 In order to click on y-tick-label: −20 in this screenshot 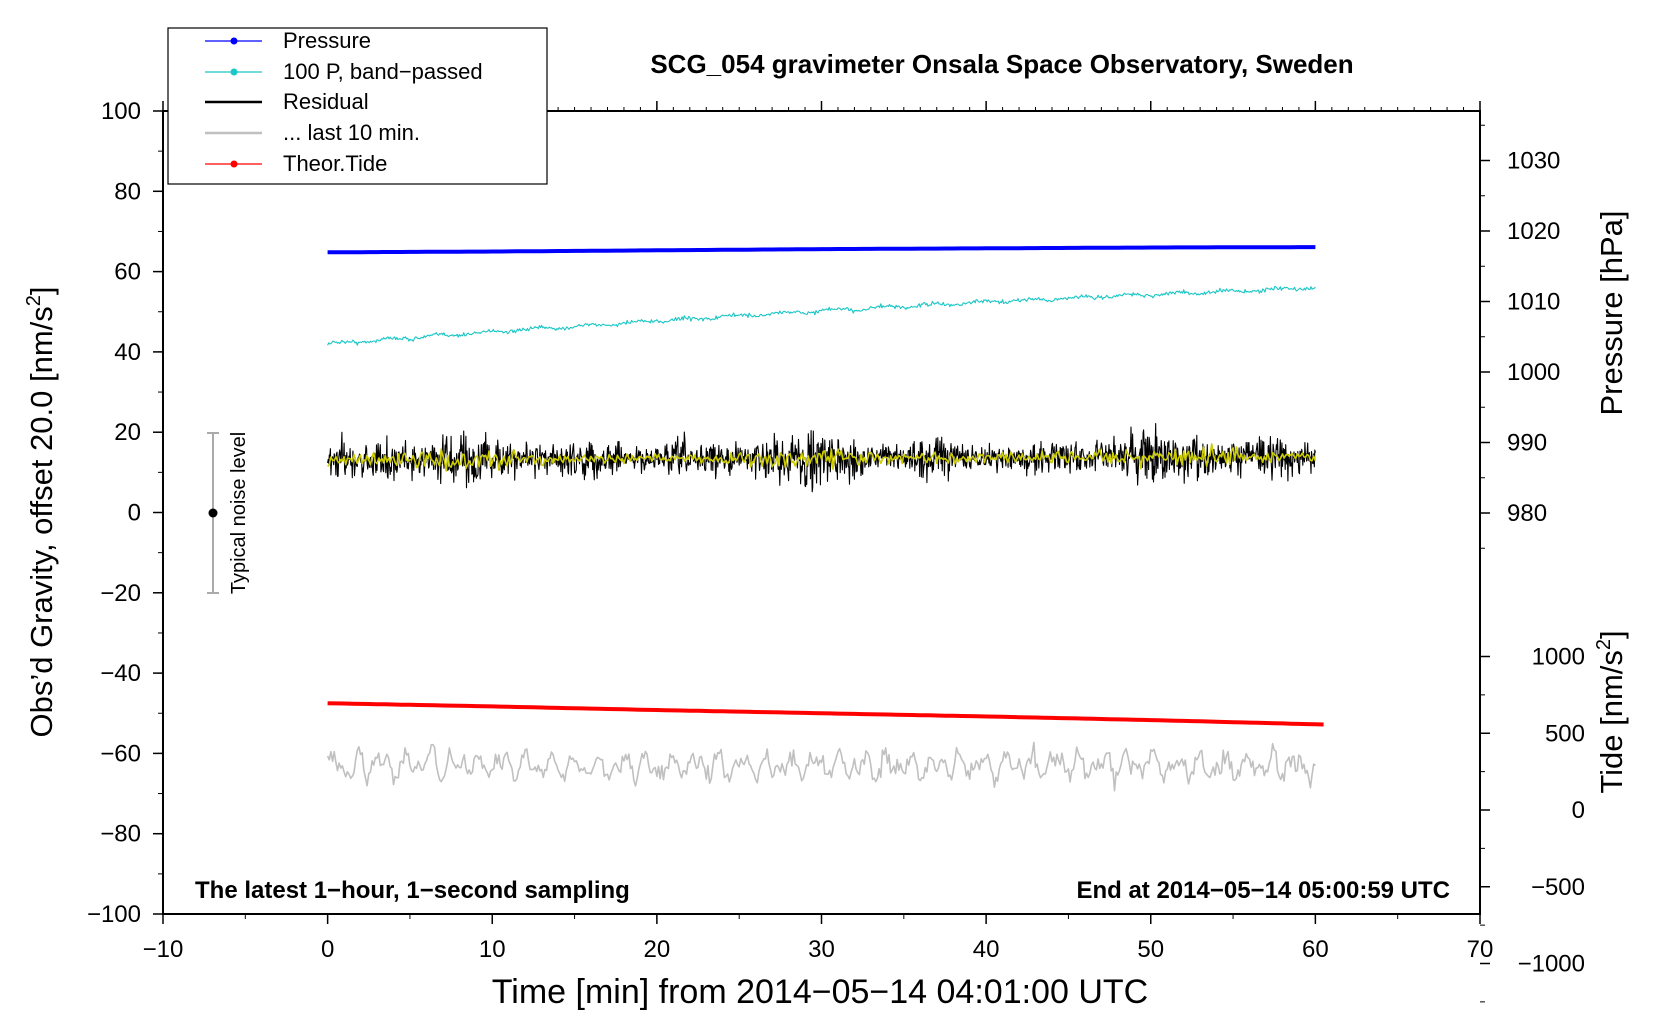, I will do `click(120, 593)`.